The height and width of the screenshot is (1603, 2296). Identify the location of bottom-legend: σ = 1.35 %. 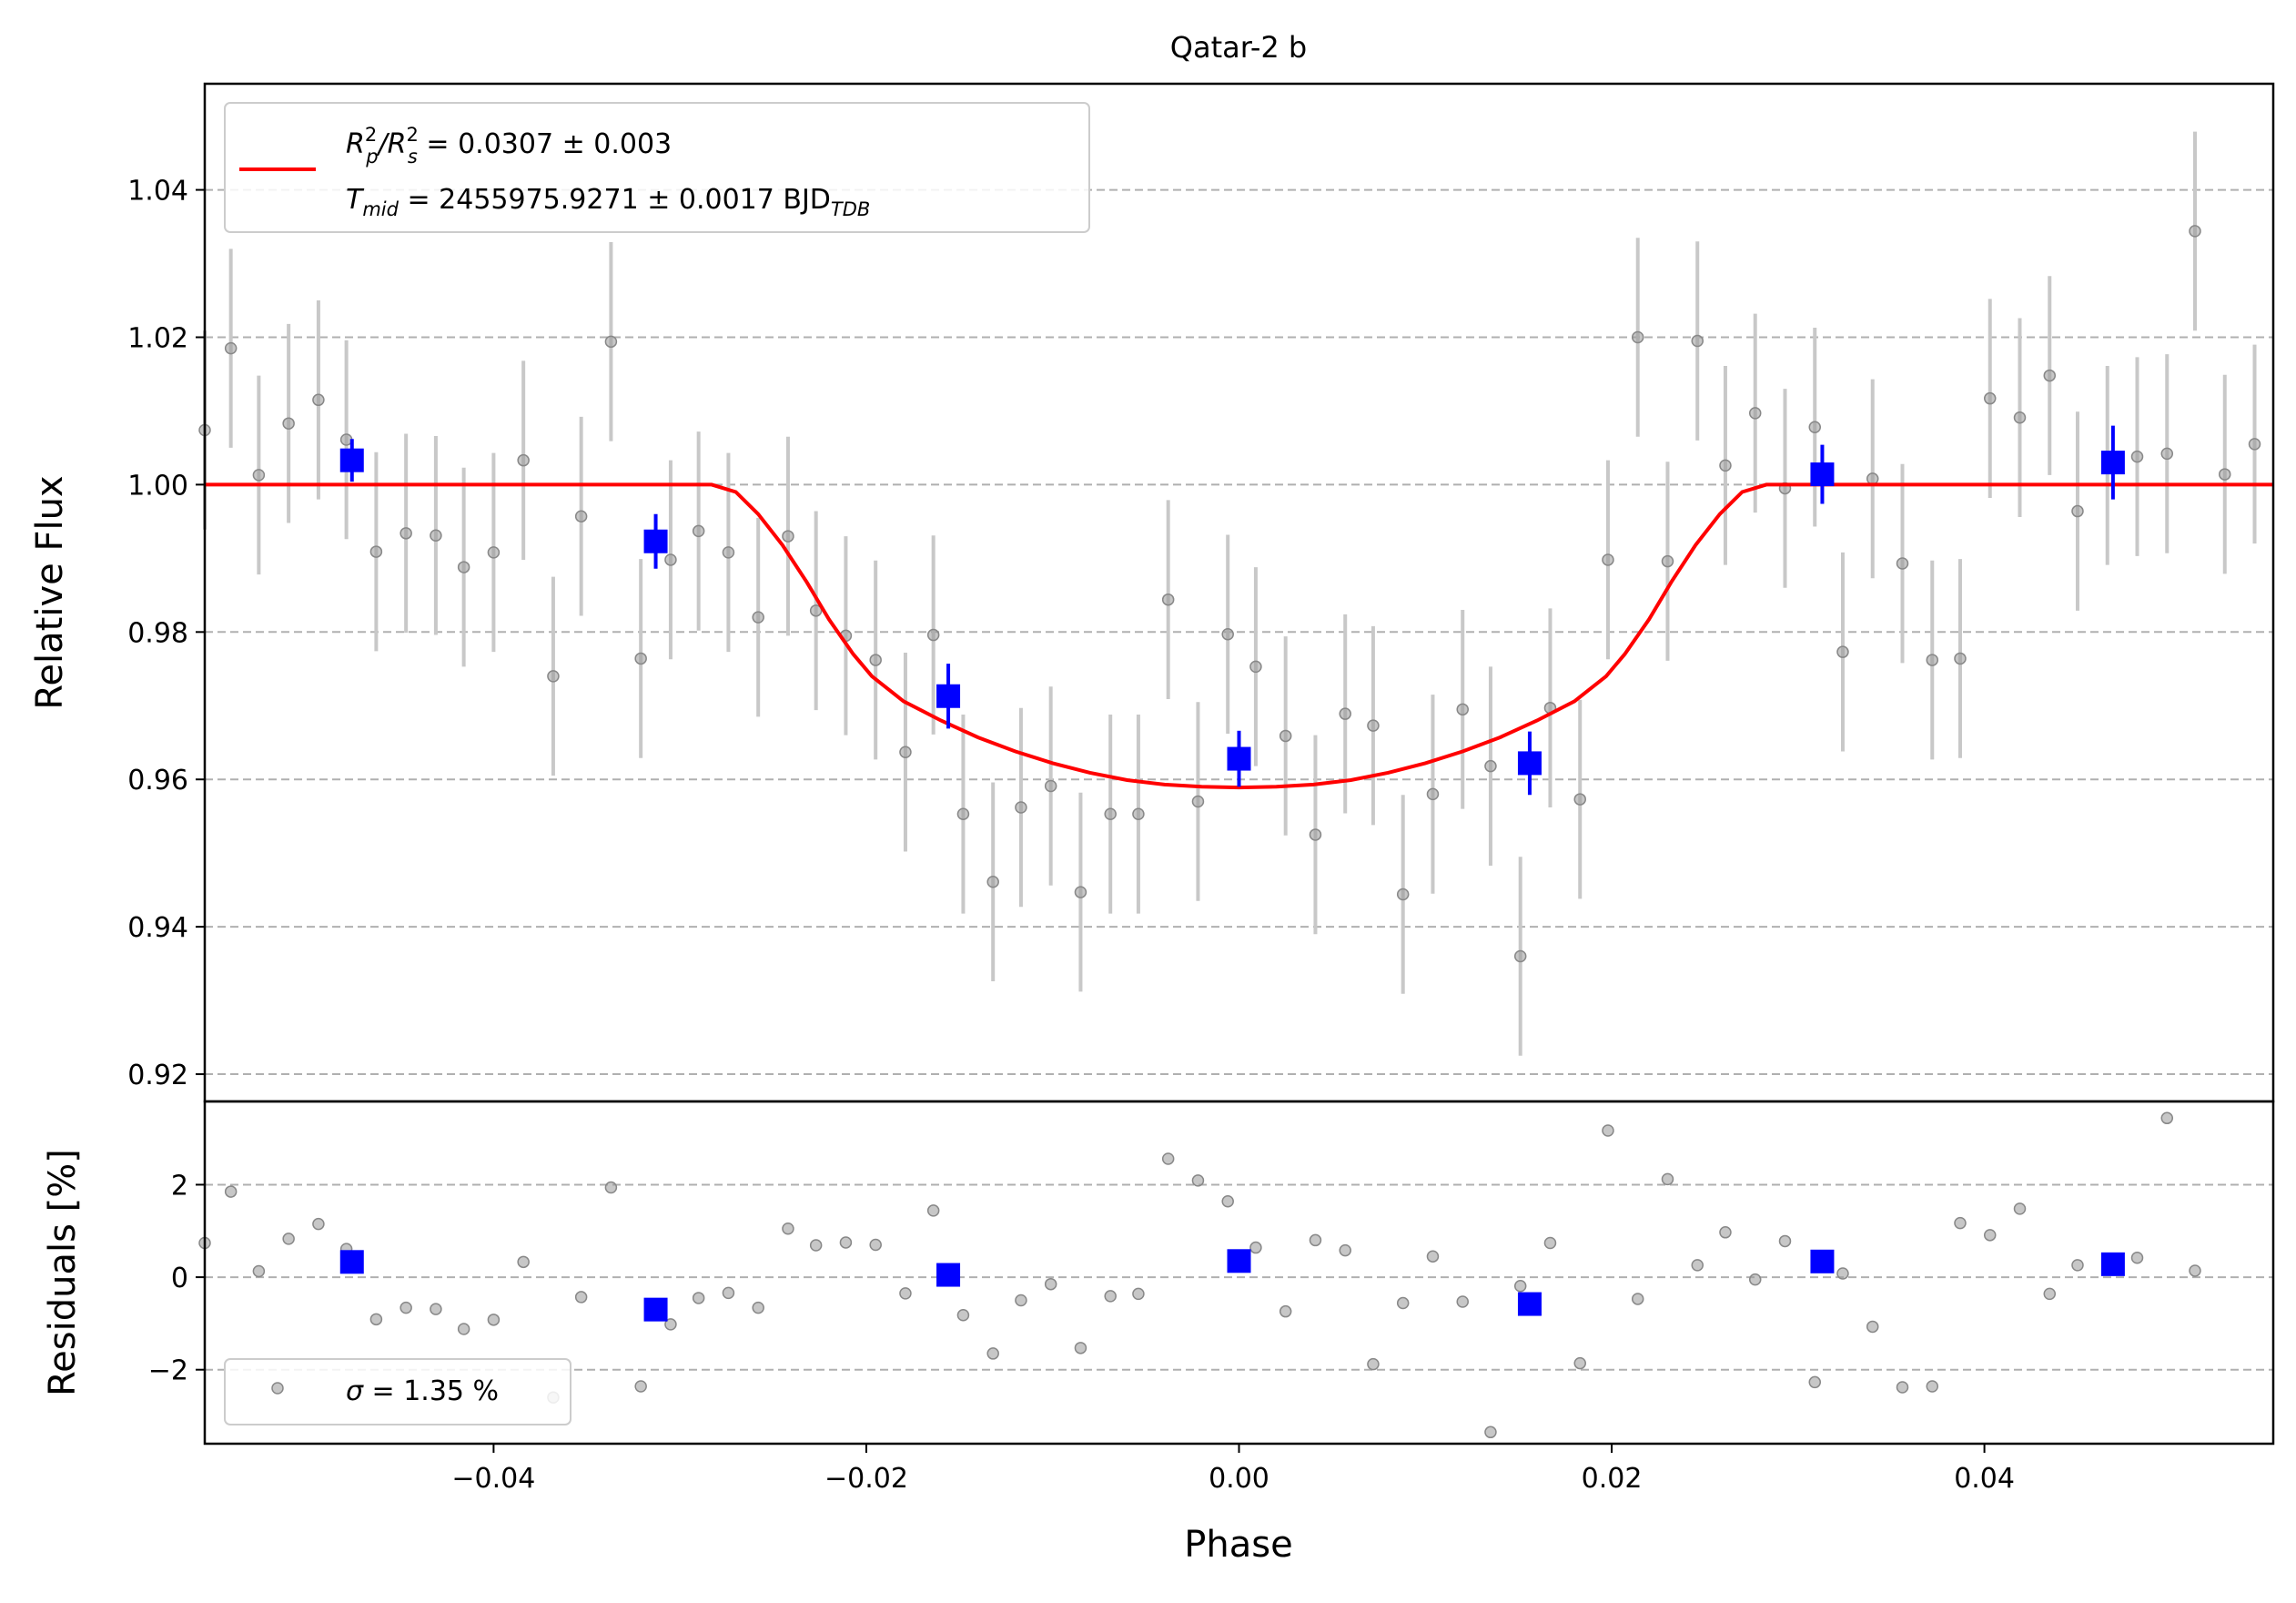
(398, 1391).